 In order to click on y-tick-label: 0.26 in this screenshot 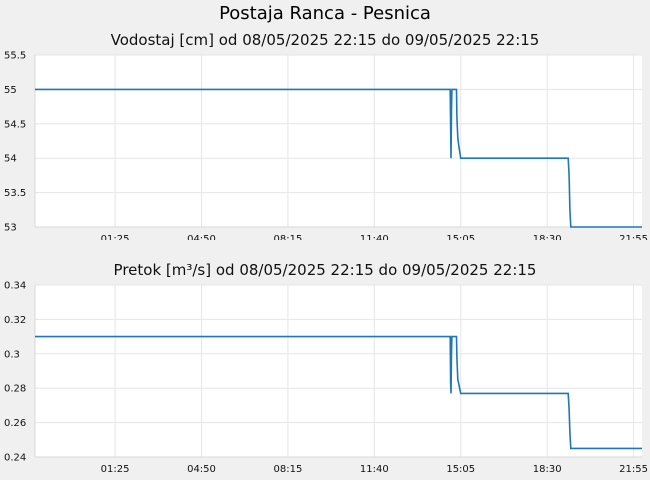, I will do `click(15, 423)`.